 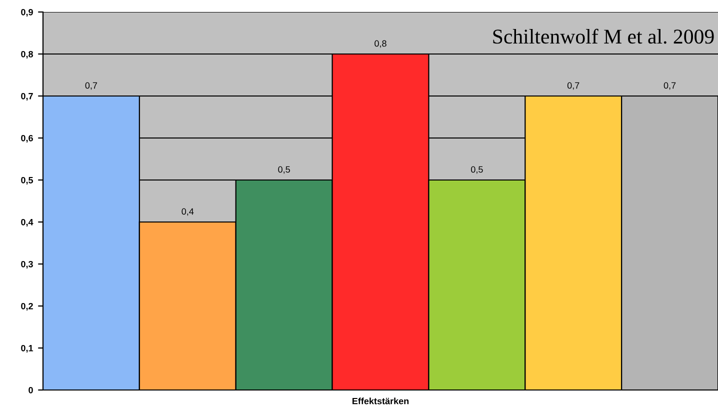 What do you see at coordinates (27, 12) in the screenshot?
I see `y-tick-label: 0,9` at bounding box center [27, 12].